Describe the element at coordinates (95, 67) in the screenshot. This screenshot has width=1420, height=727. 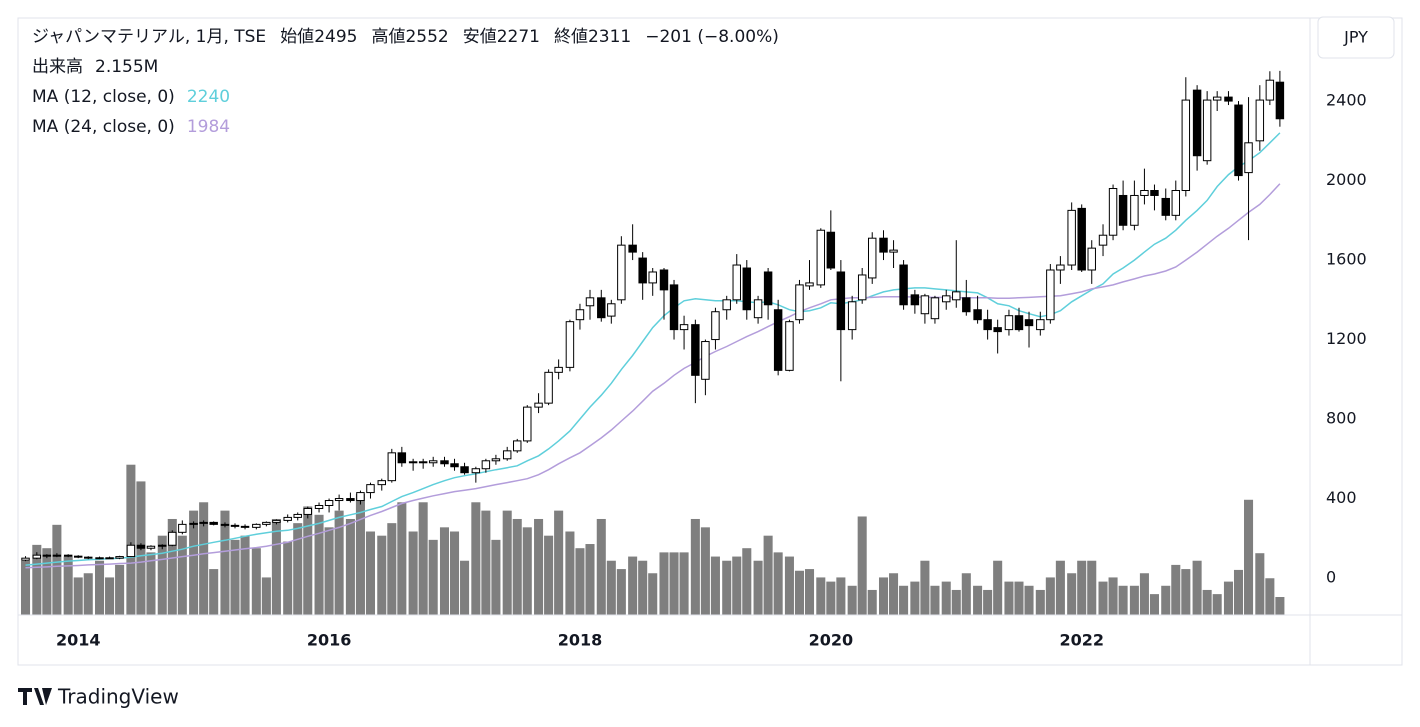
I see `volume-legend: 出来高 2.155M` at that location.